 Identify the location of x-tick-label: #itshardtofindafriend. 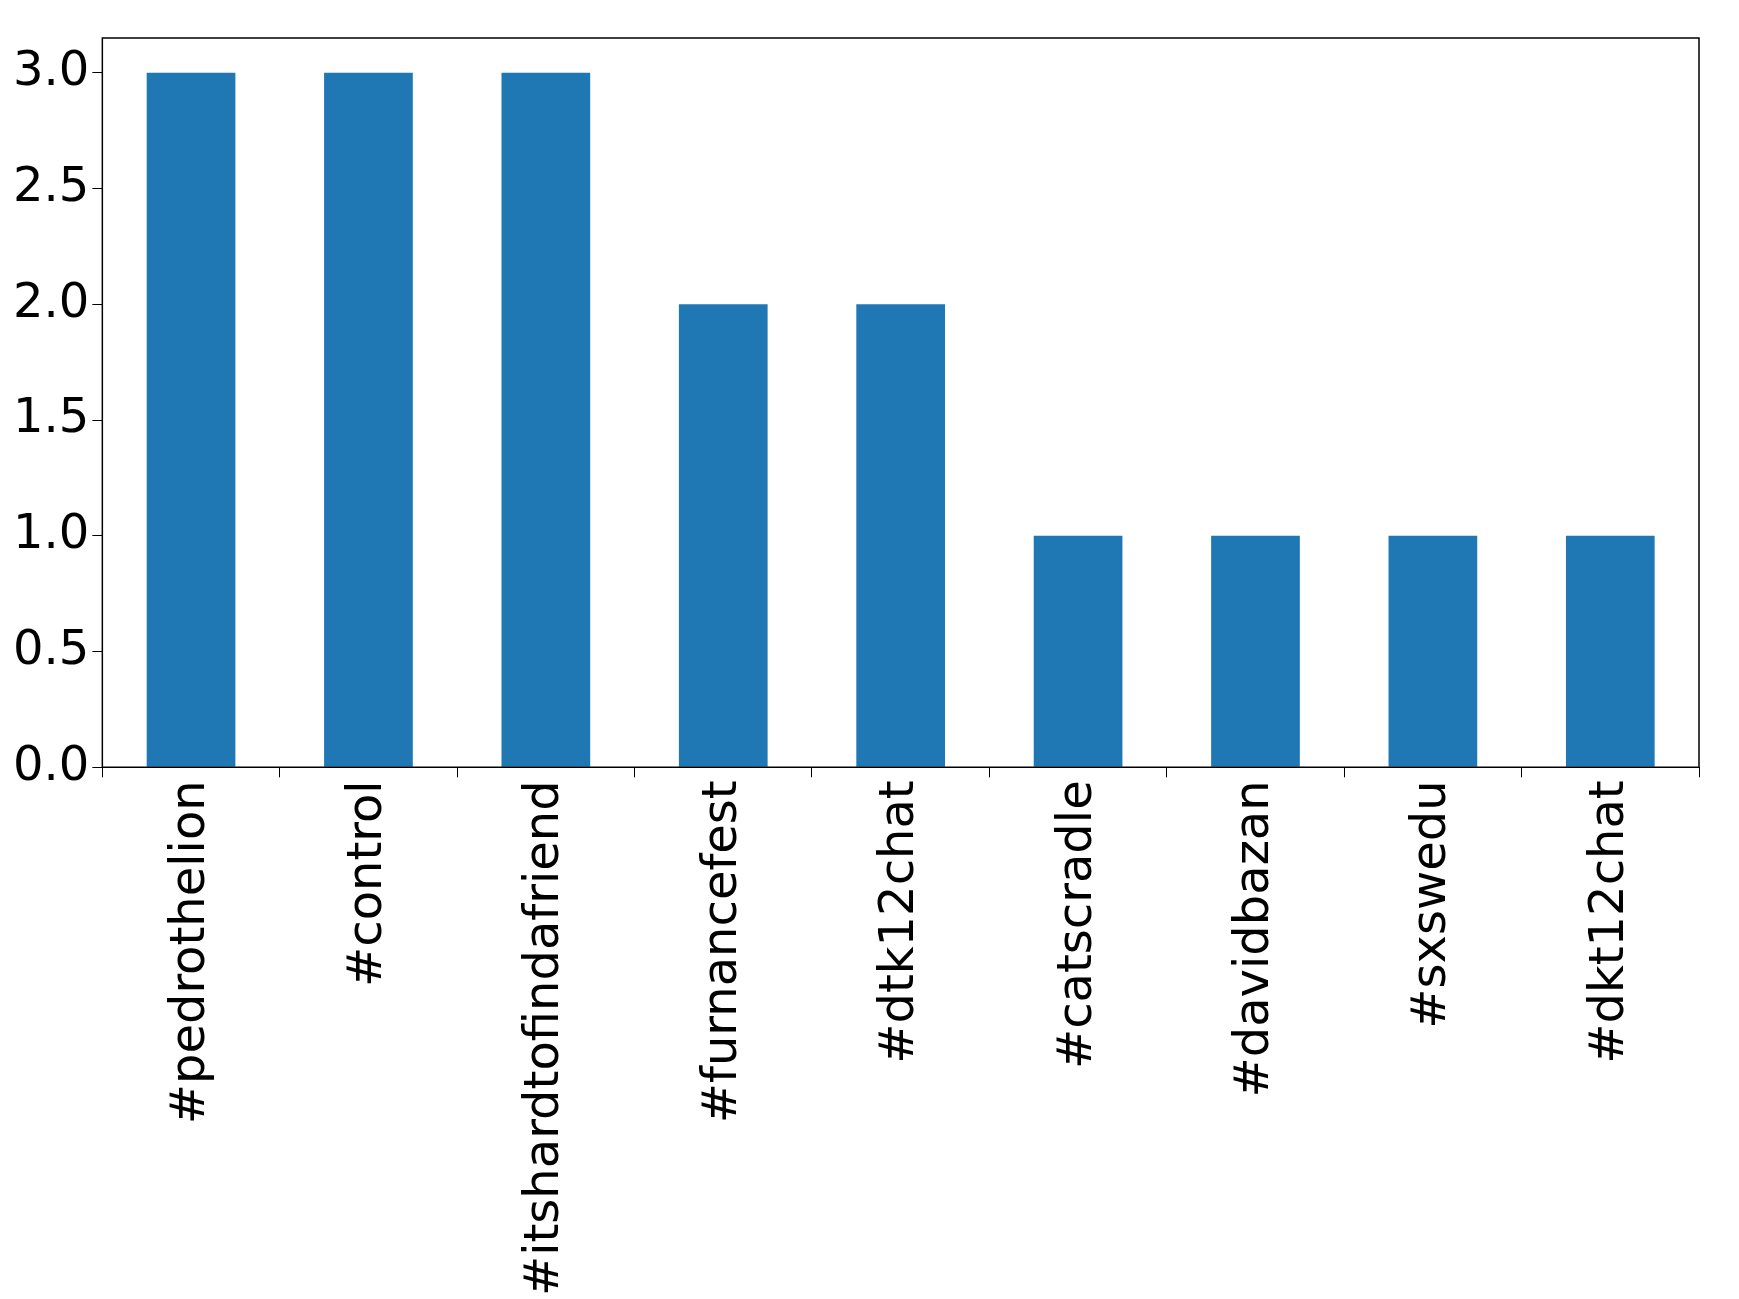
(541, 1038).